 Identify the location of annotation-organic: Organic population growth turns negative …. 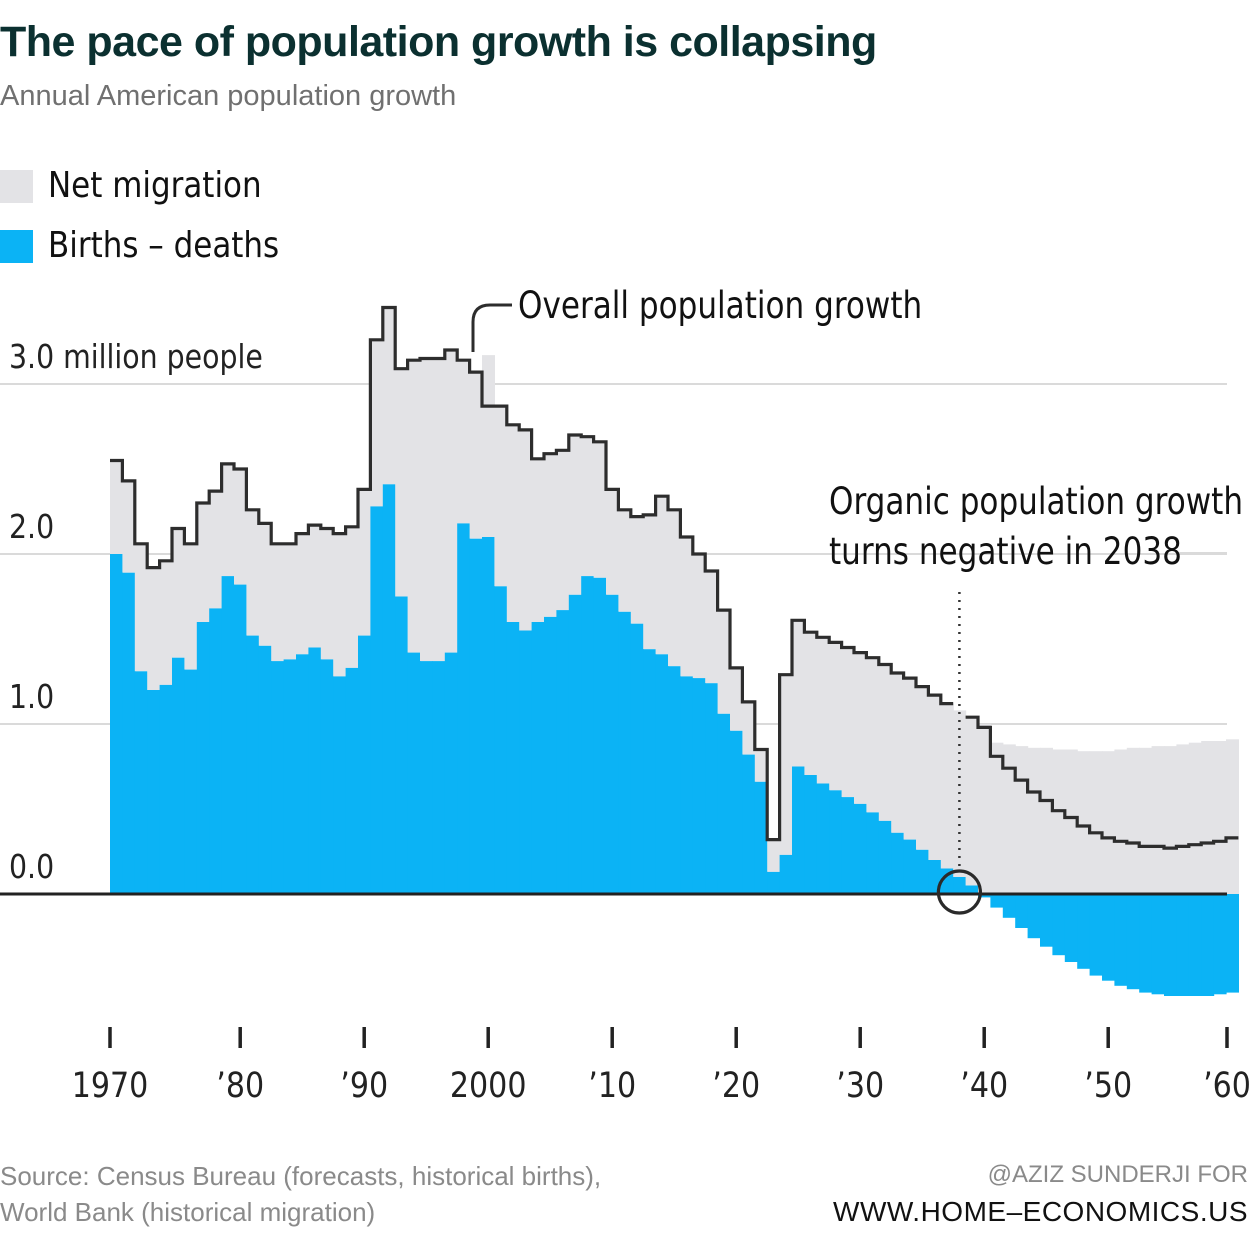
(1036, 697).